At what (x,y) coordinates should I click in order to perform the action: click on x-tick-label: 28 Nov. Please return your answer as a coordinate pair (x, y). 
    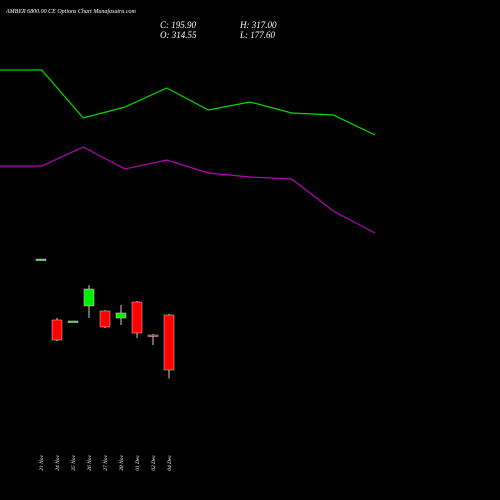
    Looking at the image, I should click on (122, 462).